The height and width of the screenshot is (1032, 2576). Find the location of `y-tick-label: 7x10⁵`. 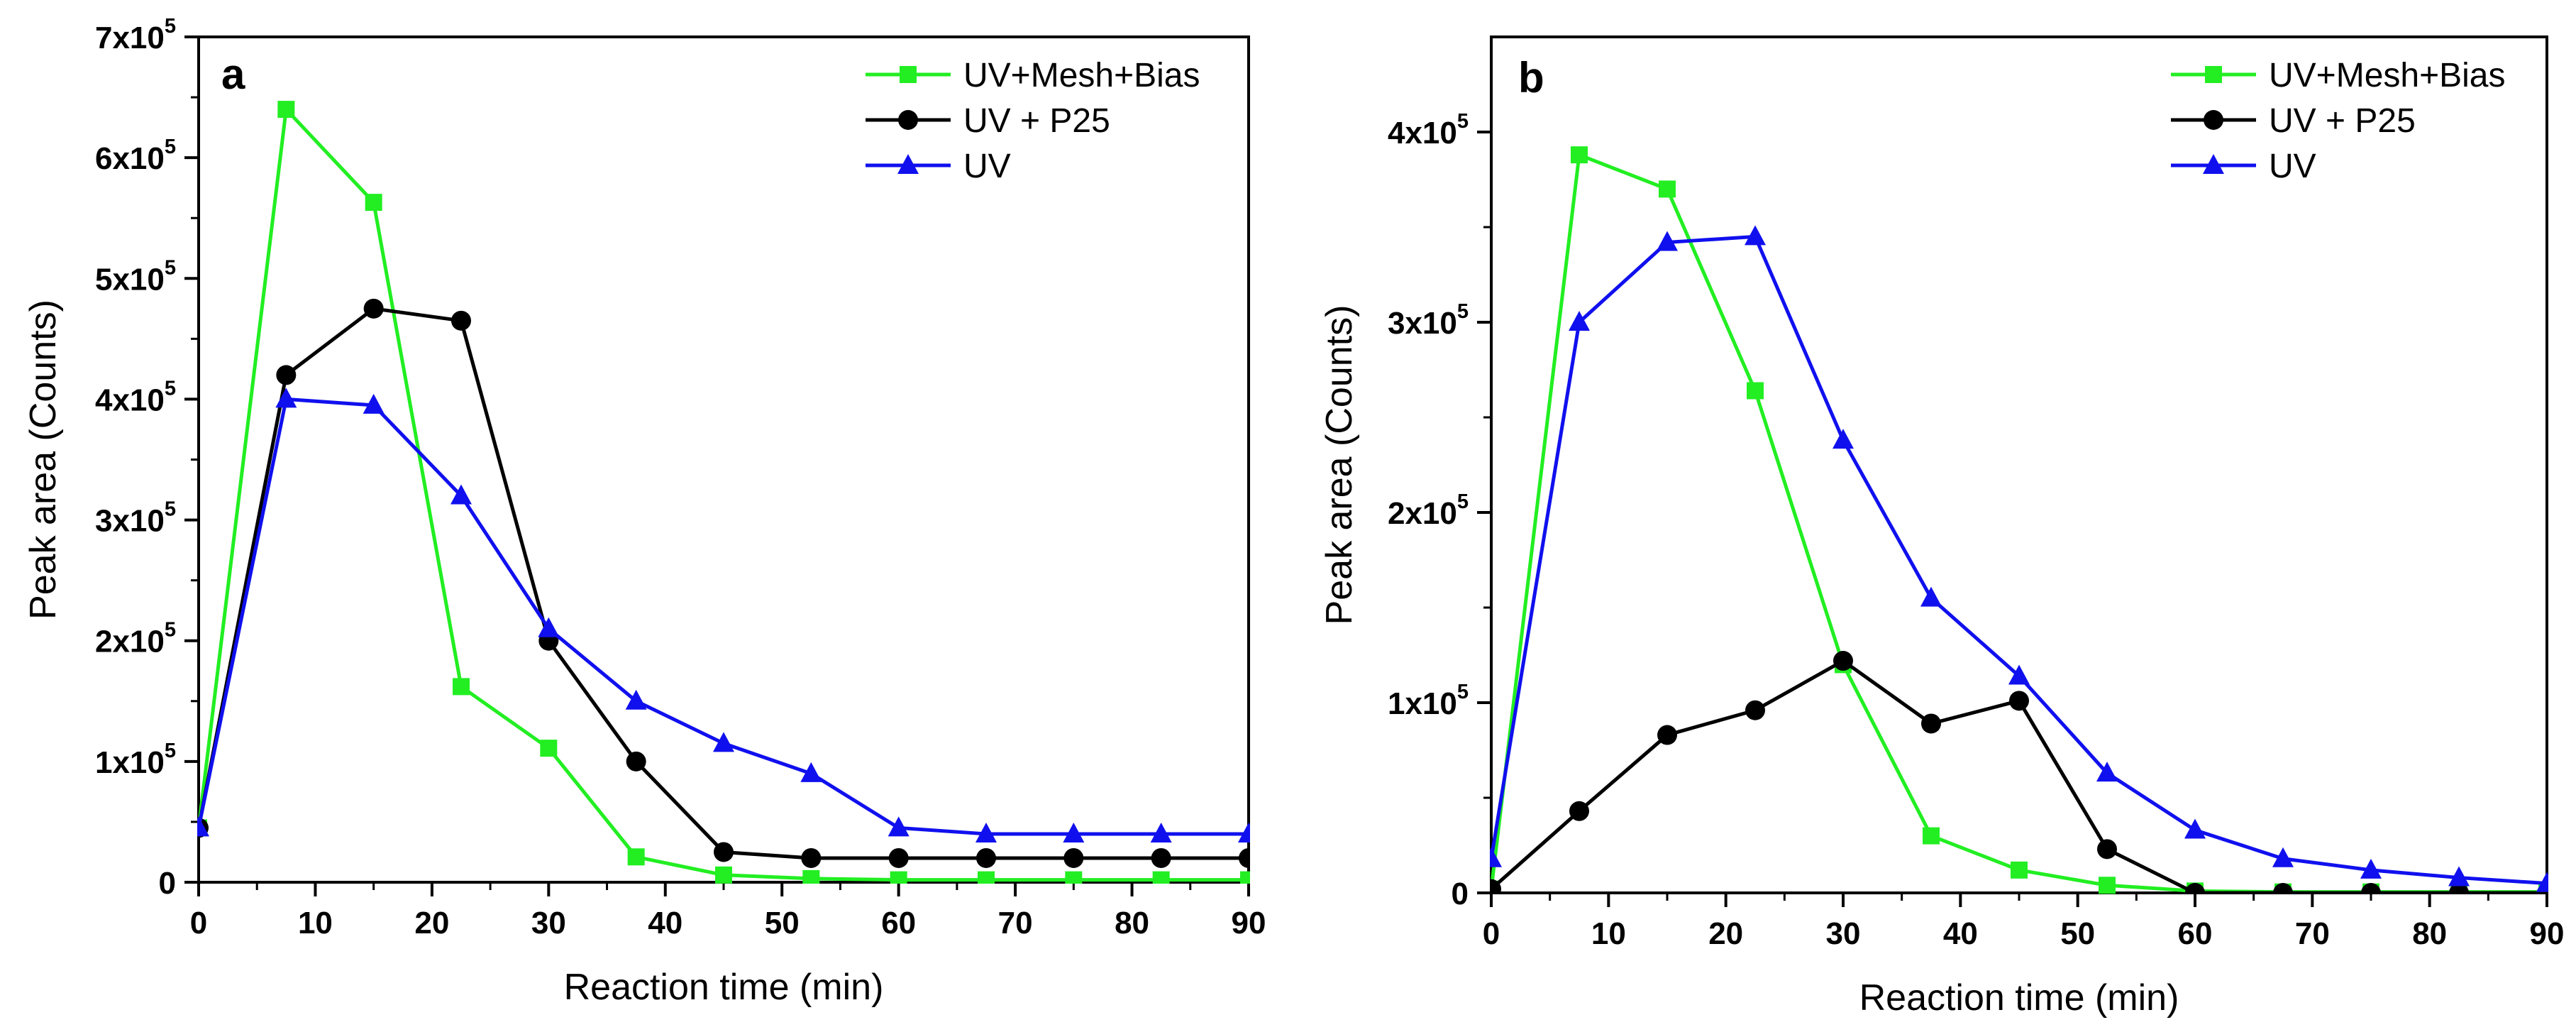

y-tick-label: 7x10⁵ is located at coordinates (135, 35).